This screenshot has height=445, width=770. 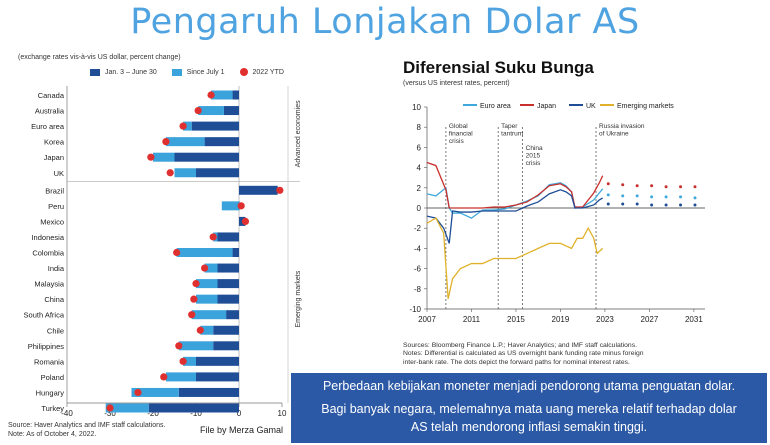 What do you see at coordinates (419, 147) in the screenshot?
I see `y-tick-label: 6` at bounding box center [419, 147].